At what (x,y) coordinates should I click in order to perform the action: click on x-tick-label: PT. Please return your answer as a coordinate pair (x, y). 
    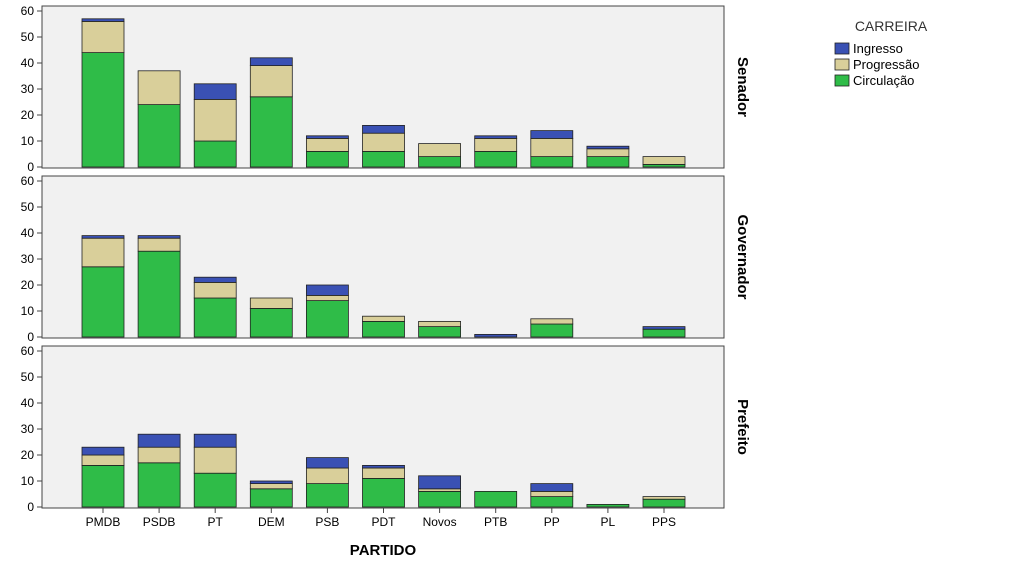
    Looking at the image, I should click on (216, 522).